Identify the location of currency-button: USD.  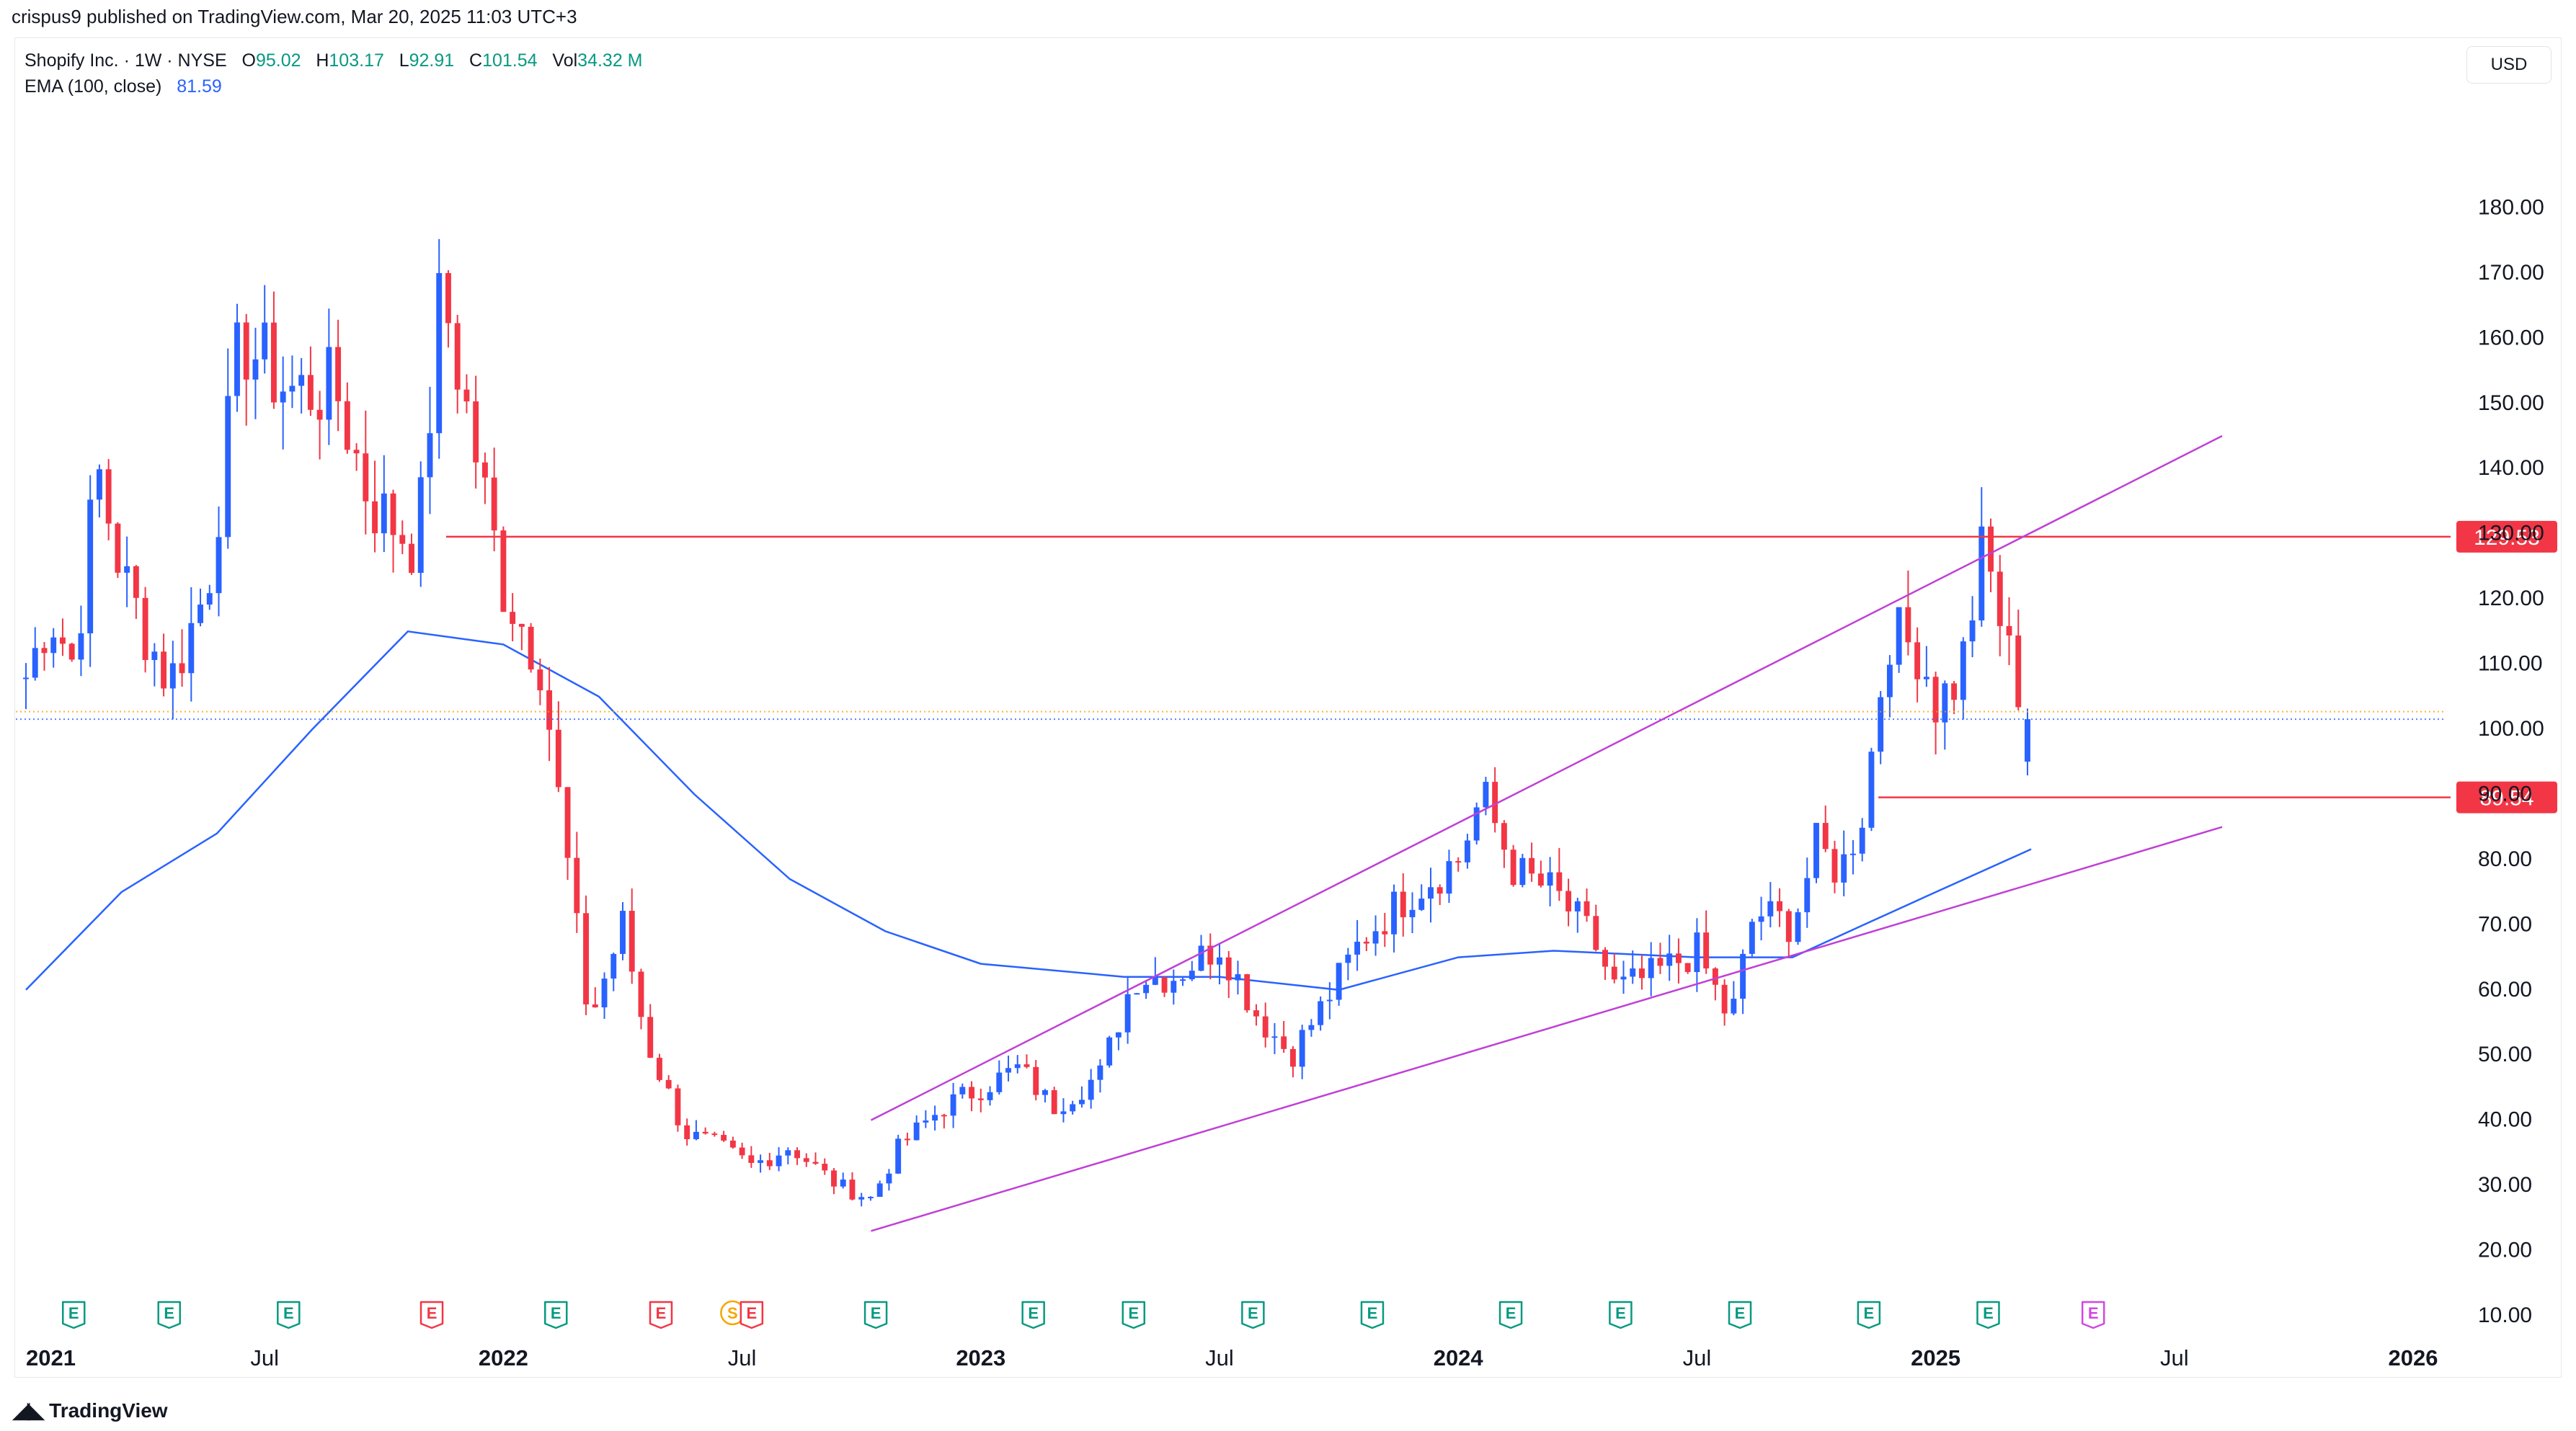
(2508, 65).